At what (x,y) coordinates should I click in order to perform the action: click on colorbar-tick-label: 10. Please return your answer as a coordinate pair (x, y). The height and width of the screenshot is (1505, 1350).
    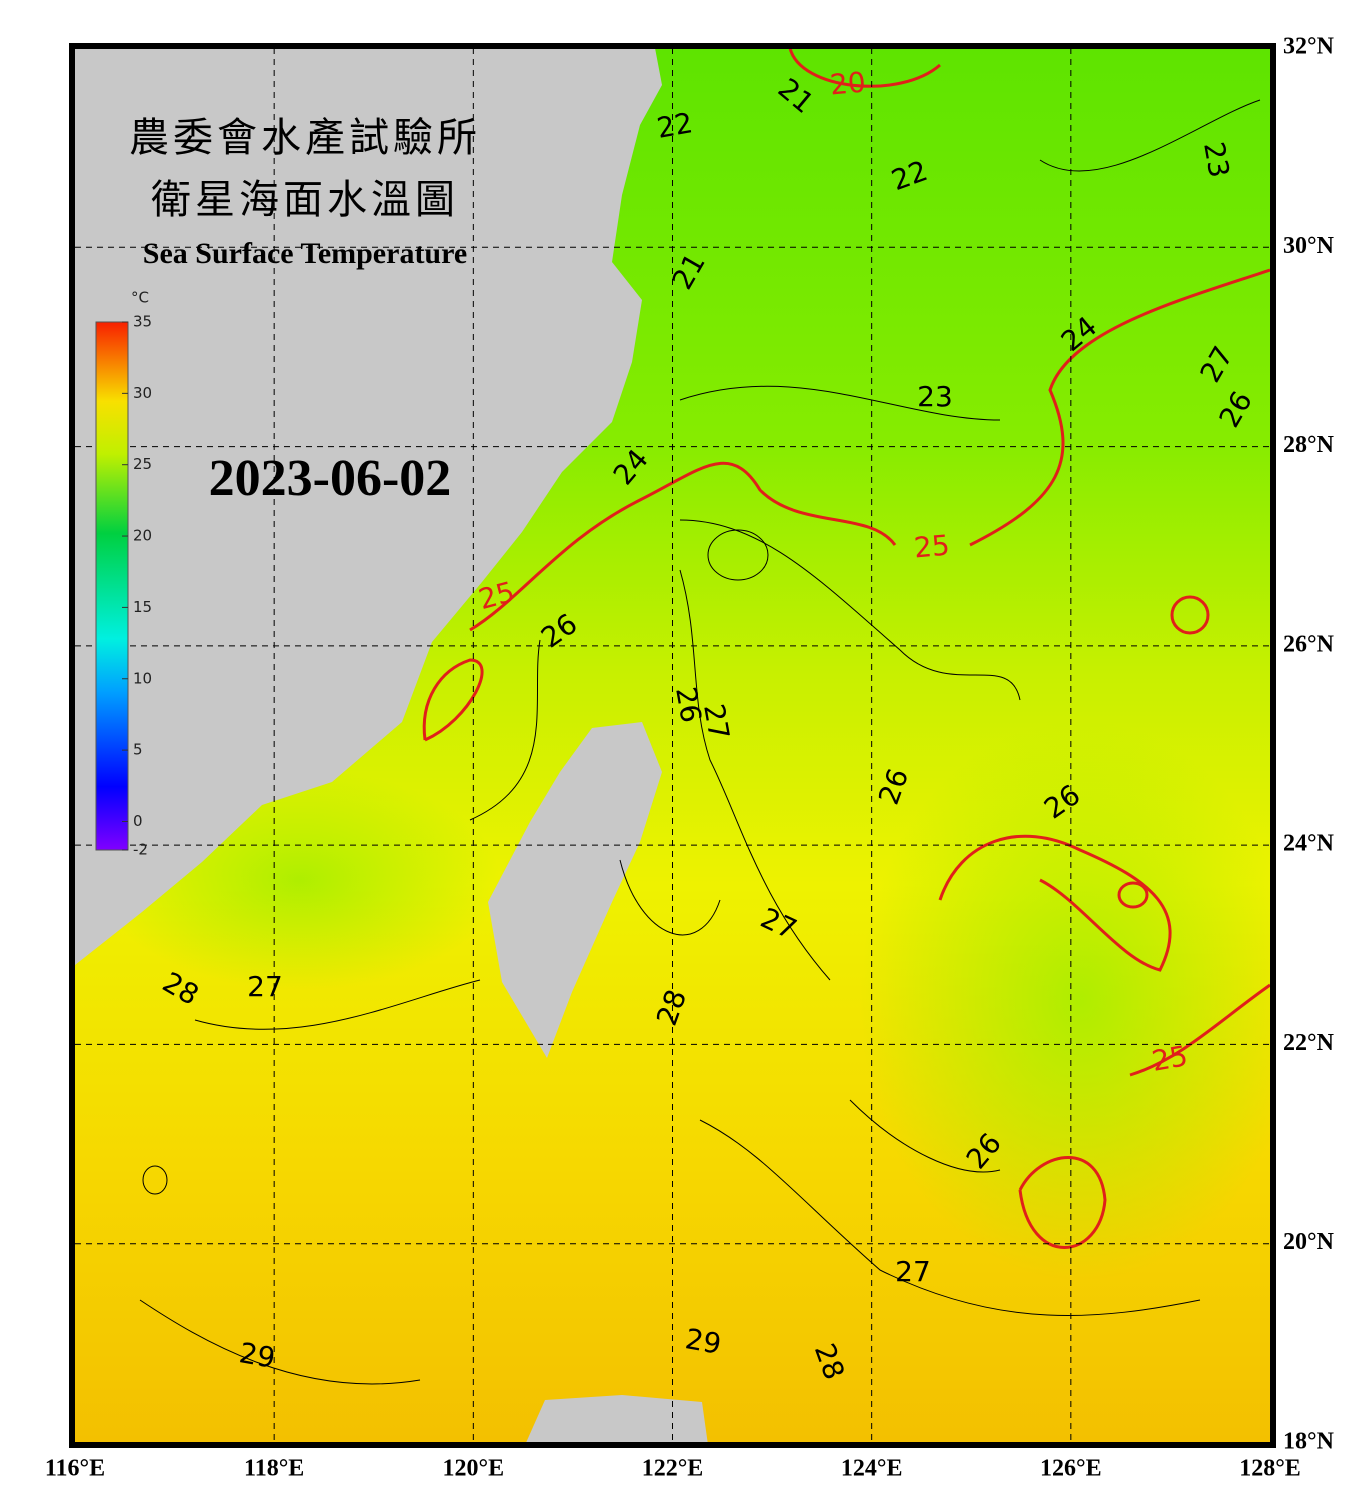
    Looking at the image, I should click on (142, 678).